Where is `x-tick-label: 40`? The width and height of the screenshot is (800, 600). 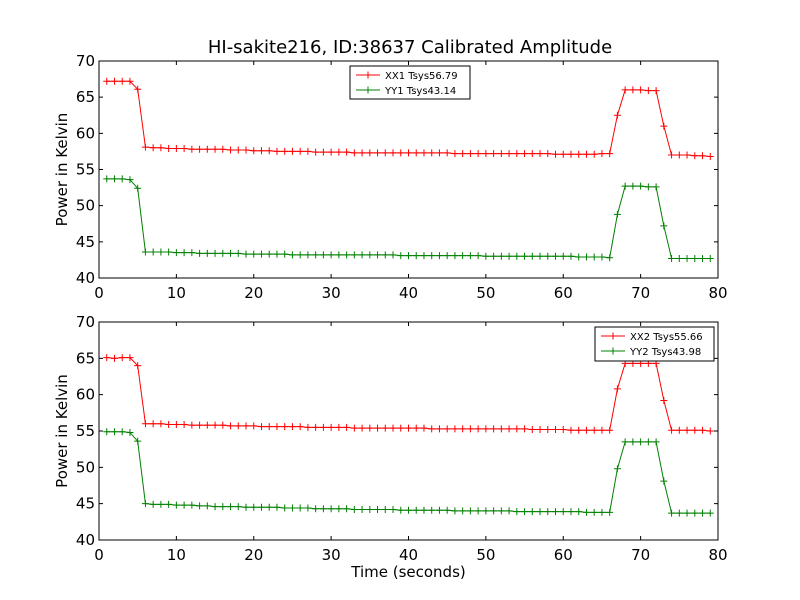
x-tick-label: 40 is located at coordinates (408, 293).